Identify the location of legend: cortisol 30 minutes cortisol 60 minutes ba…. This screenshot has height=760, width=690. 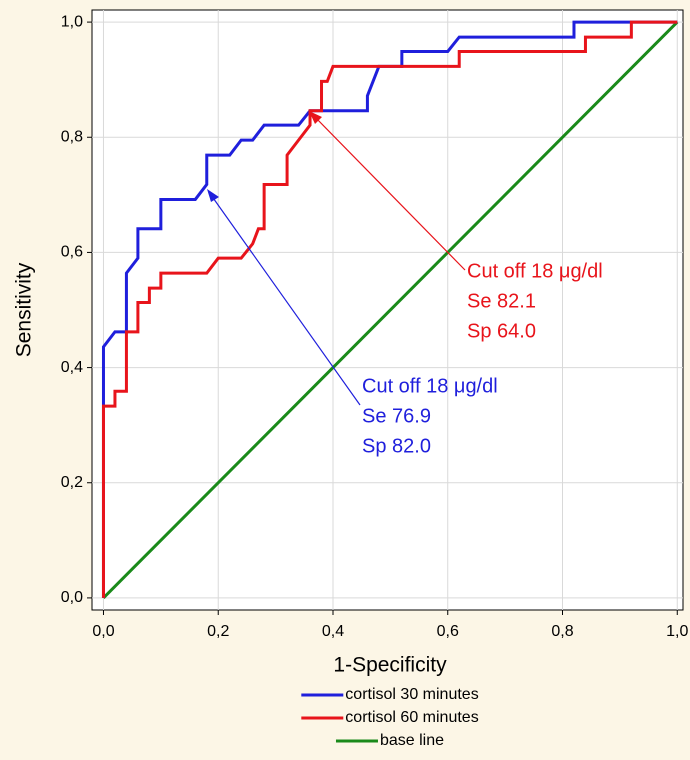
(390, 717).